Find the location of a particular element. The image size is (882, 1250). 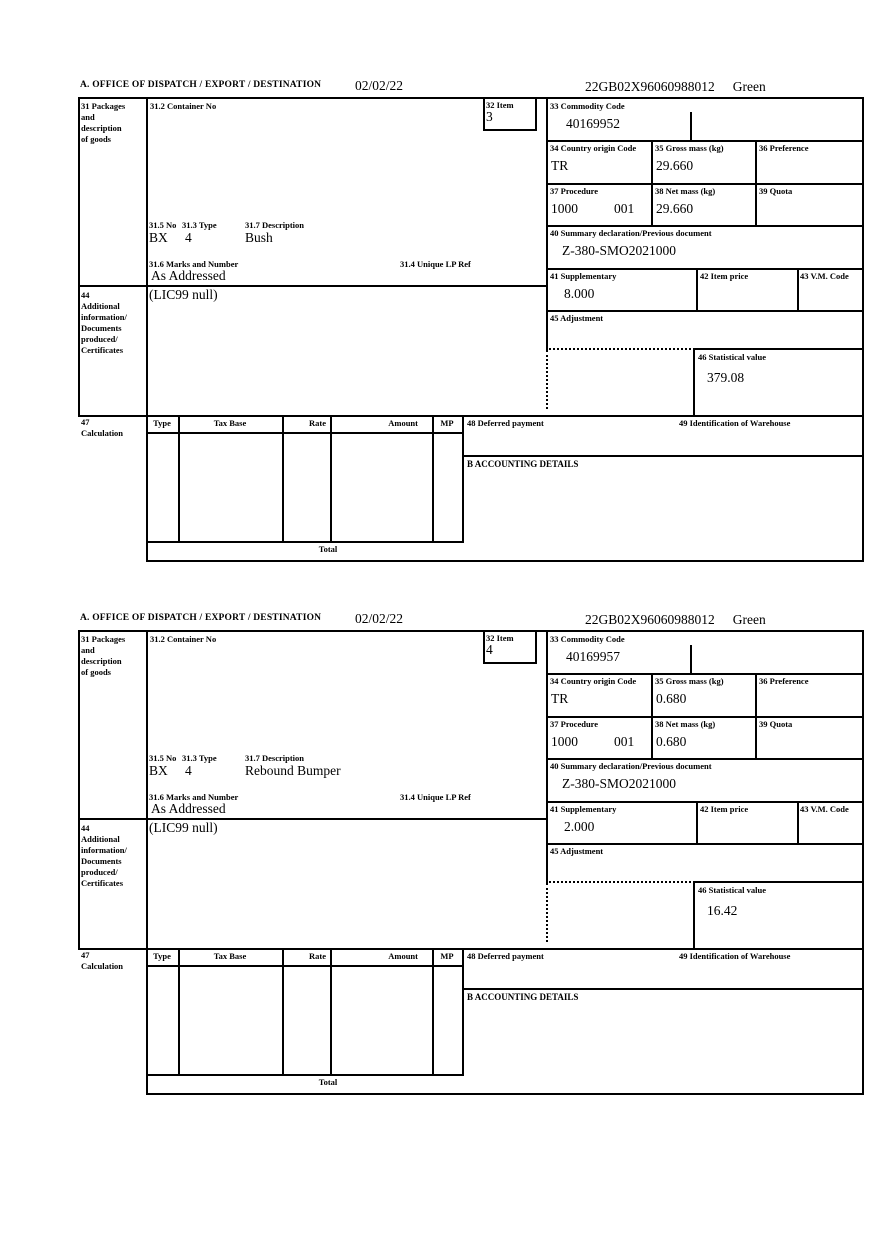

dotted-divider-line is located at coordinates (547, 379).